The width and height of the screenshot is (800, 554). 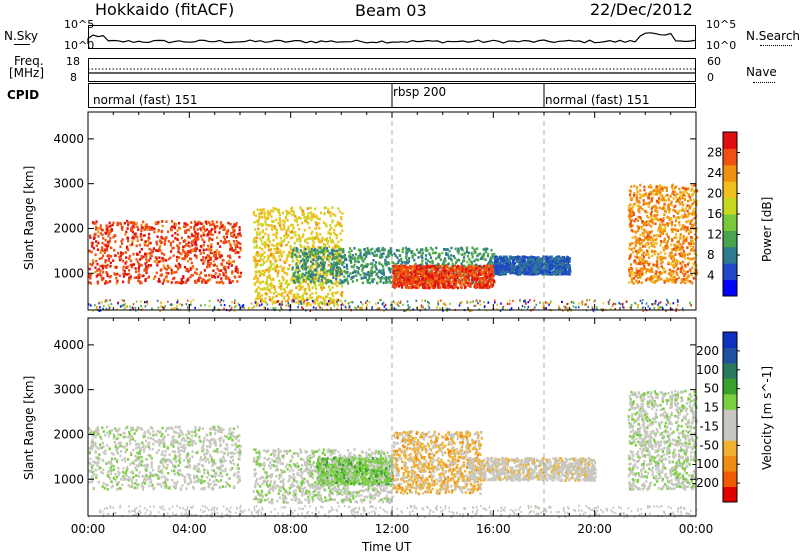 What do you see at coordinates (711, 408) in the screenshot?
I see `velocity-colorbar-tick-label-3: 15` at bounding box center [711, 408].